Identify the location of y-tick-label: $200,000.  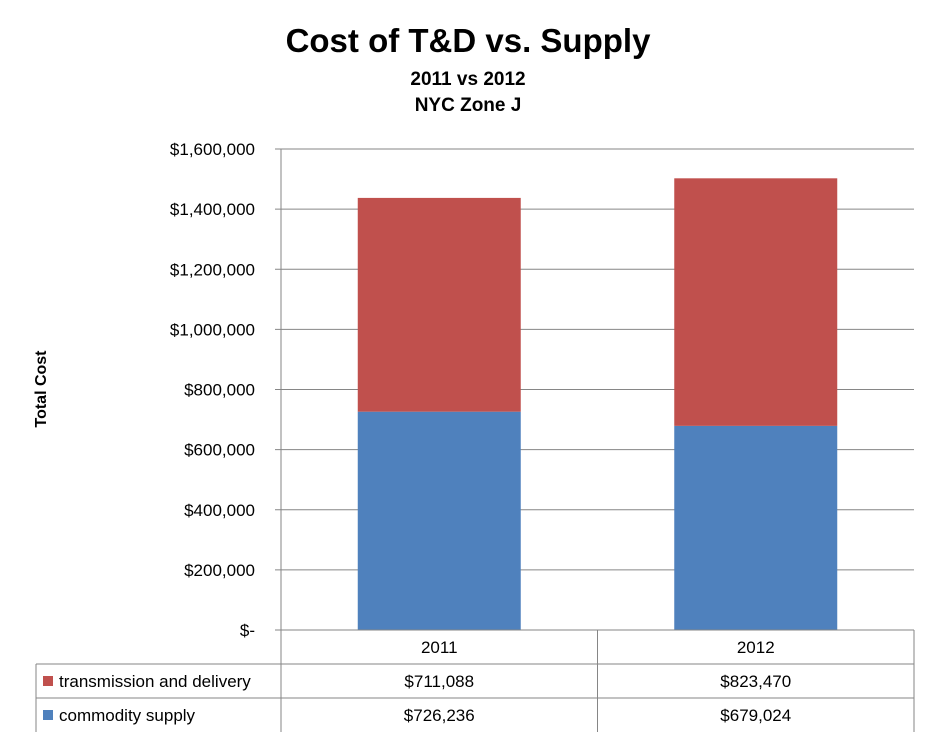
(219, 570).